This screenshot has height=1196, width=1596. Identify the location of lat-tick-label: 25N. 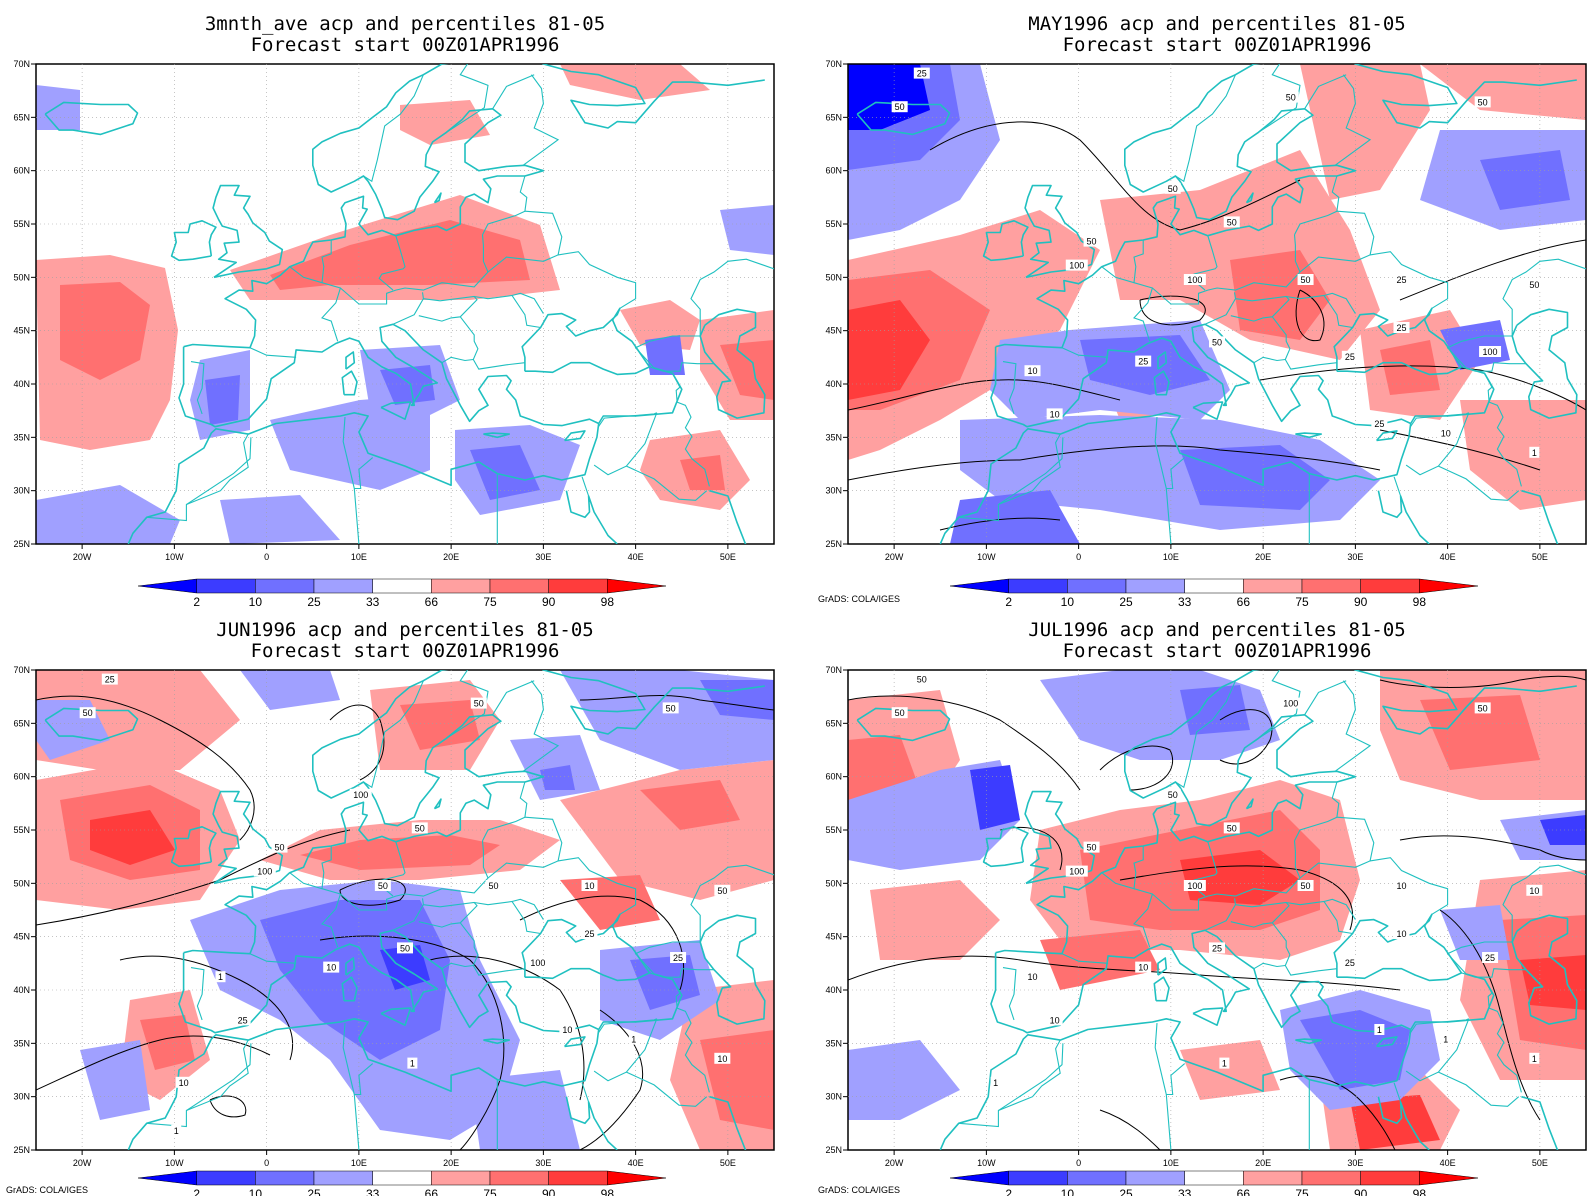
(21, 544).